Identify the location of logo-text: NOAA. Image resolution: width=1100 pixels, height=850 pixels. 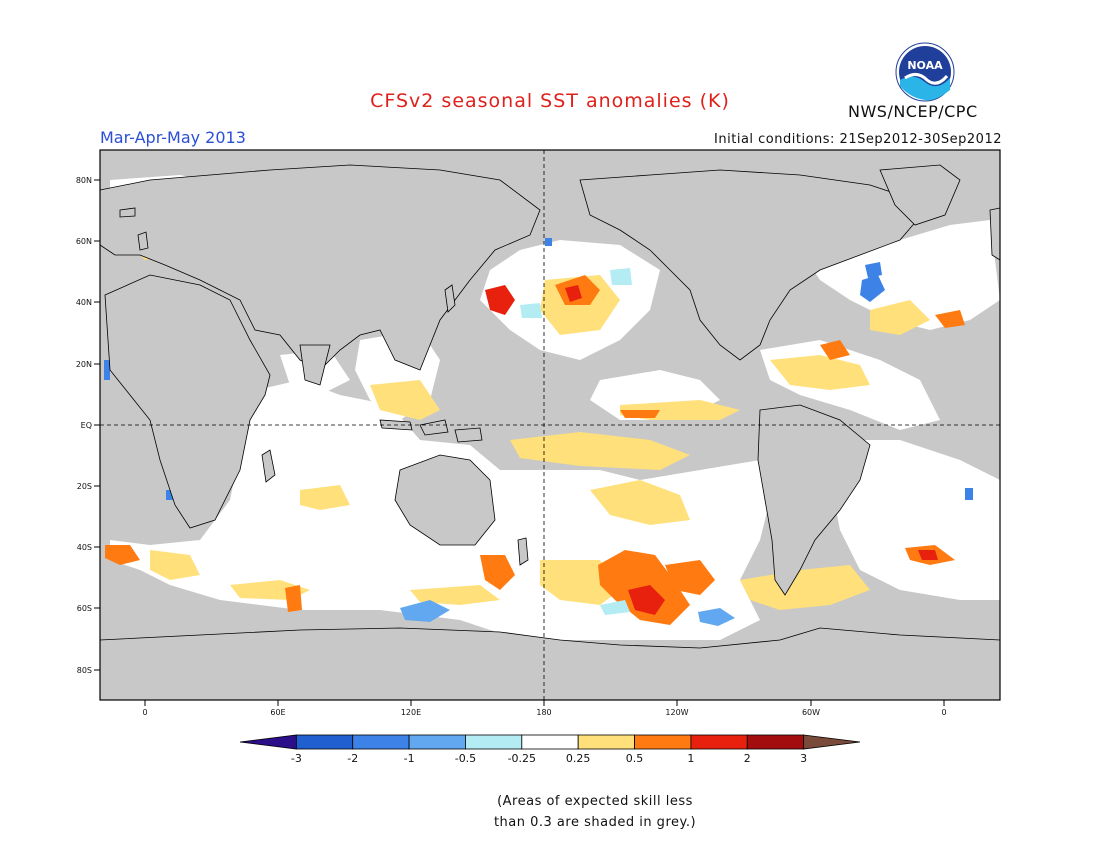
(925, 65).